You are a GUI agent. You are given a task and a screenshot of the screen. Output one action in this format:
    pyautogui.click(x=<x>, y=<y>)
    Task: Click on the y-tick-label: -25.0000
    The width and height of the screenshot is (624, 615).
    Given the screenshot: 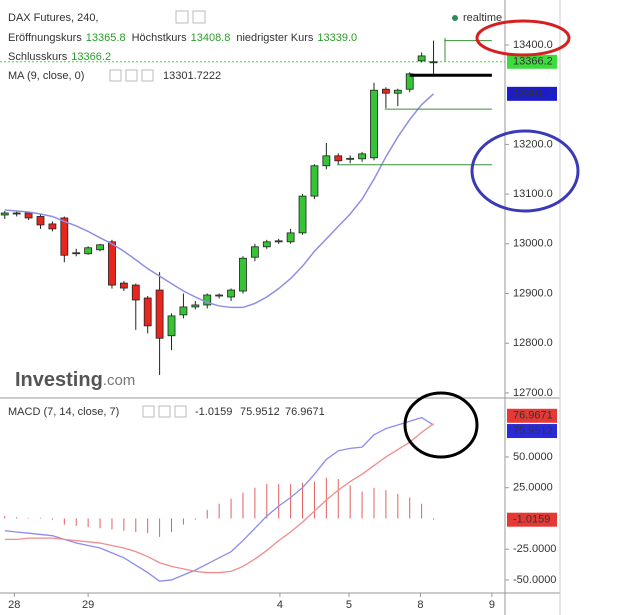 What is the action you would take?
    pyautogui.click(x=534, y=549)
    